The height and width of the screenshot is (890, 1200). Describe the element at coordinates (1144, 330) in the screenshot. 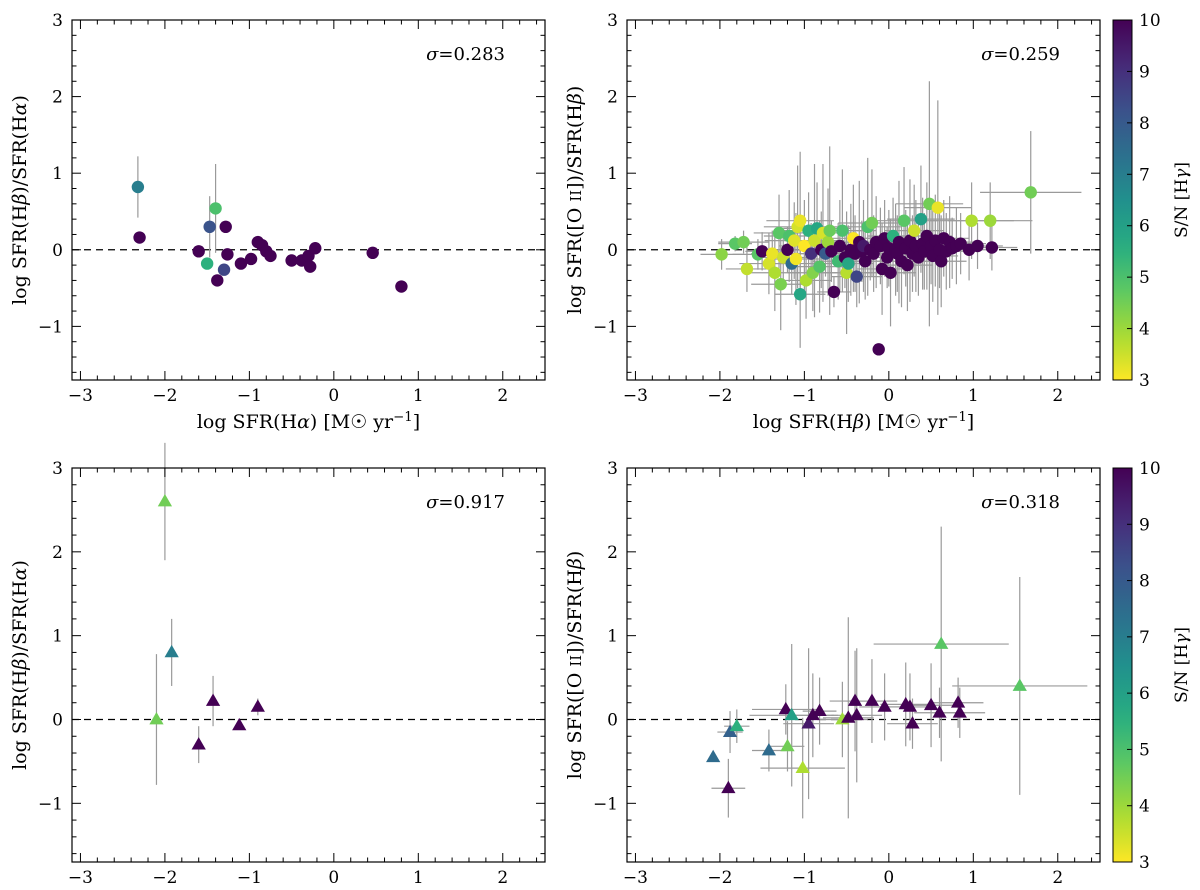

I see `colorbar-tick-label: 4` at that location.